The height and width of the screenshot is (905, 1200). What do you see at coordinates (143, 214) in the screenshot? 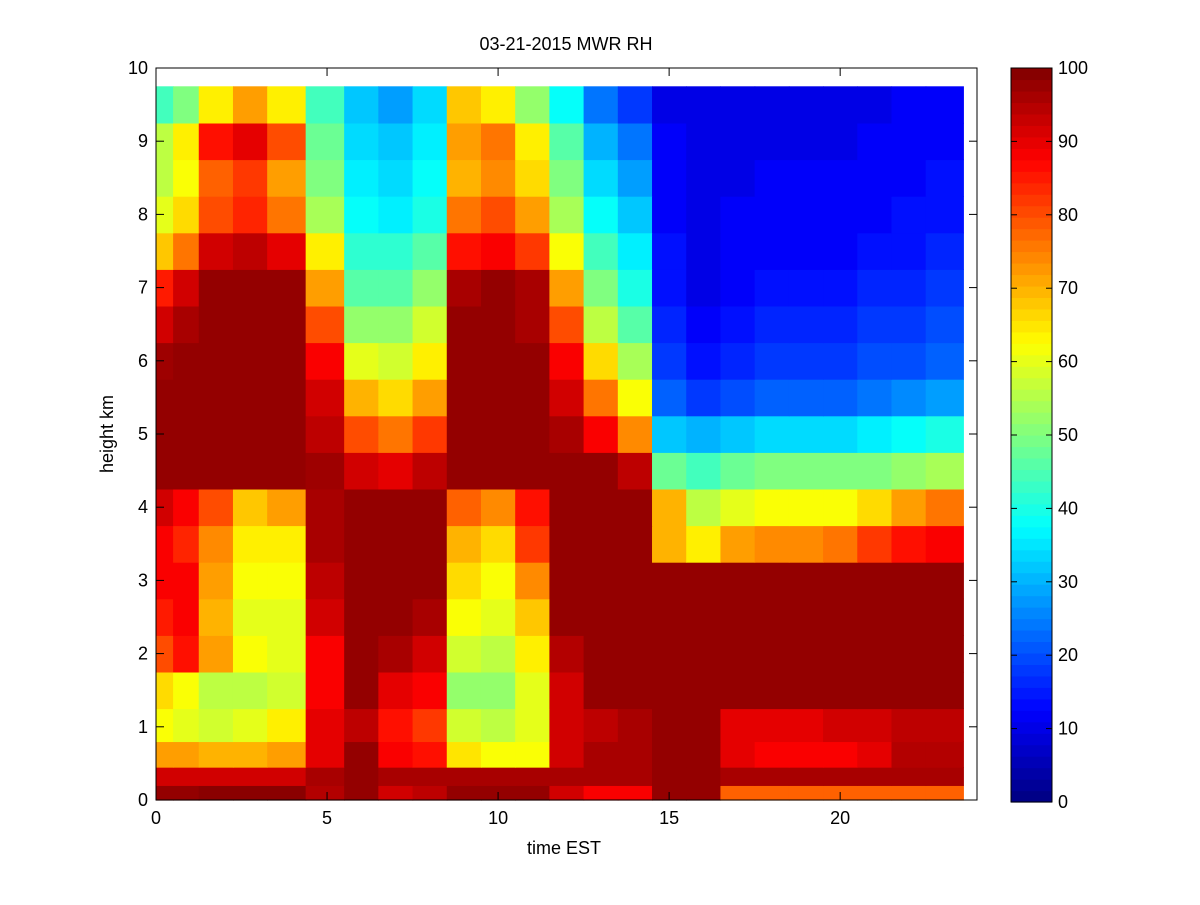
I see `y-tick-label: 8` at bounding box center [143, 214].